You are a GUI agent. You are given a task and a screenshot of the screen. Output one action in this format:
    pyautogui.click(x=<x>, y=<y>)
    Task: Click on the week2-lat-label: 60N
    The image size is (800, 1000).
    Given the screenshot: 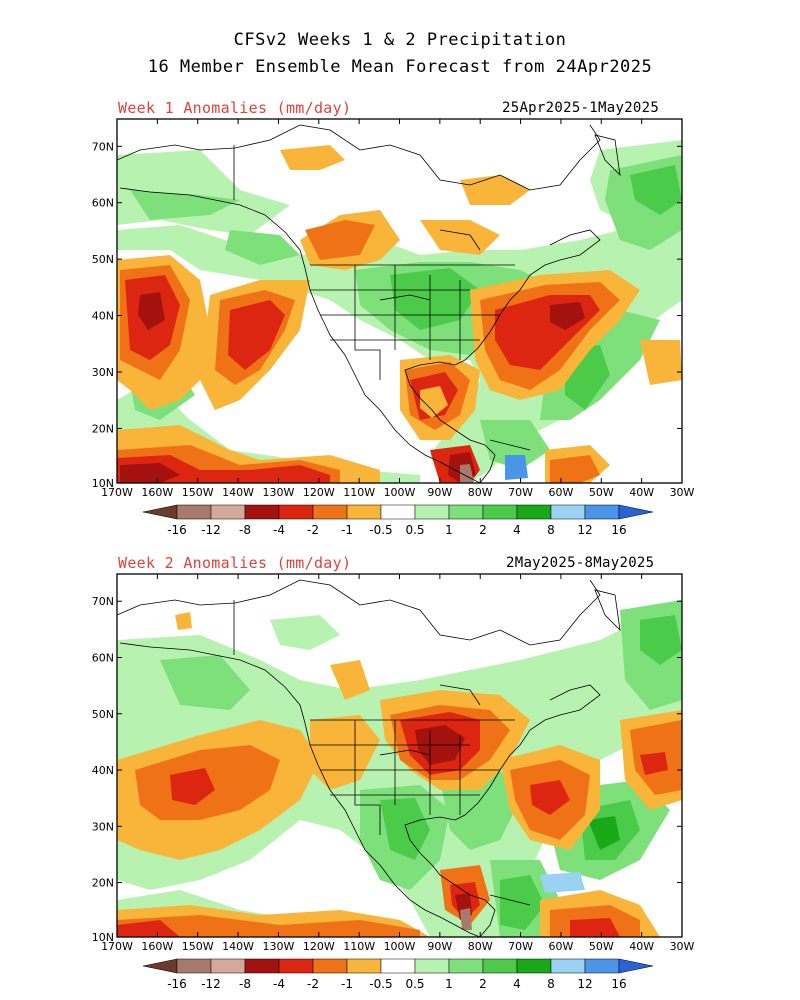 What is the action you would take?
    pyautogui.click(x=103, y=657)
    